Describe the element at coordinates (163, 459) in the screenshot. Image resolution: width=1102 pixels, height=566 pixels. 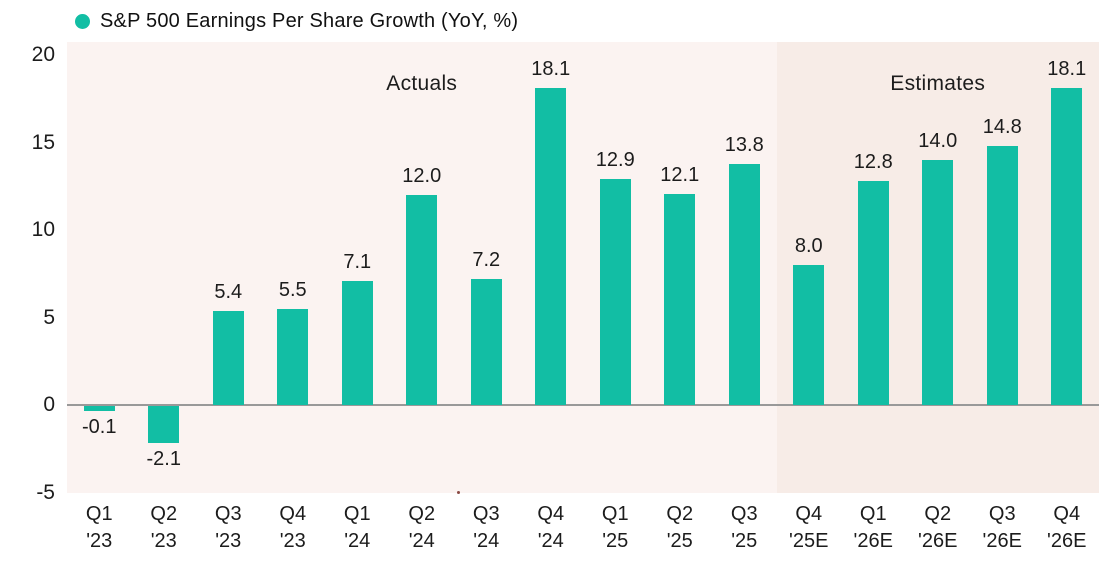
I see `bar-value-label: -2.1` at that location.